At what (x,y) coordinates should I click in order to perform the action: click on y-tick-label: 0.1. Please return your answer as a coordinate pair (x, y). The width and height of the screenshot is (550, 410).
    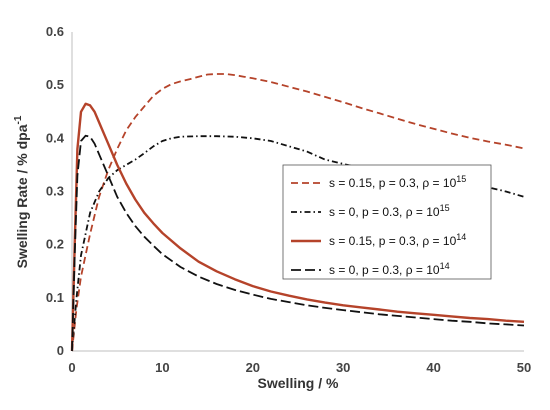
    Looking at the image, I should click on (55, 297).